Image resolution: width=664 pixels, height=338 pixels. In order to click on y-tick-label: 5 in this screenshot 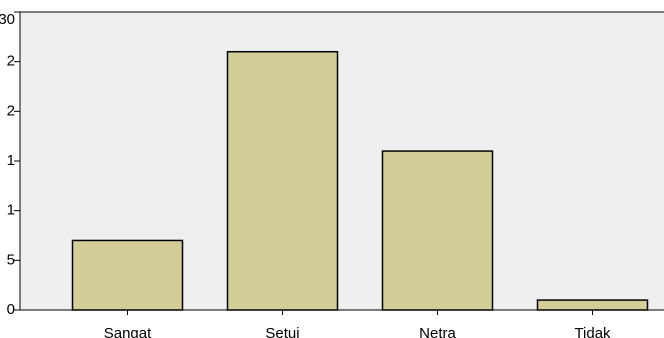, I will do `click(11, 259)`.